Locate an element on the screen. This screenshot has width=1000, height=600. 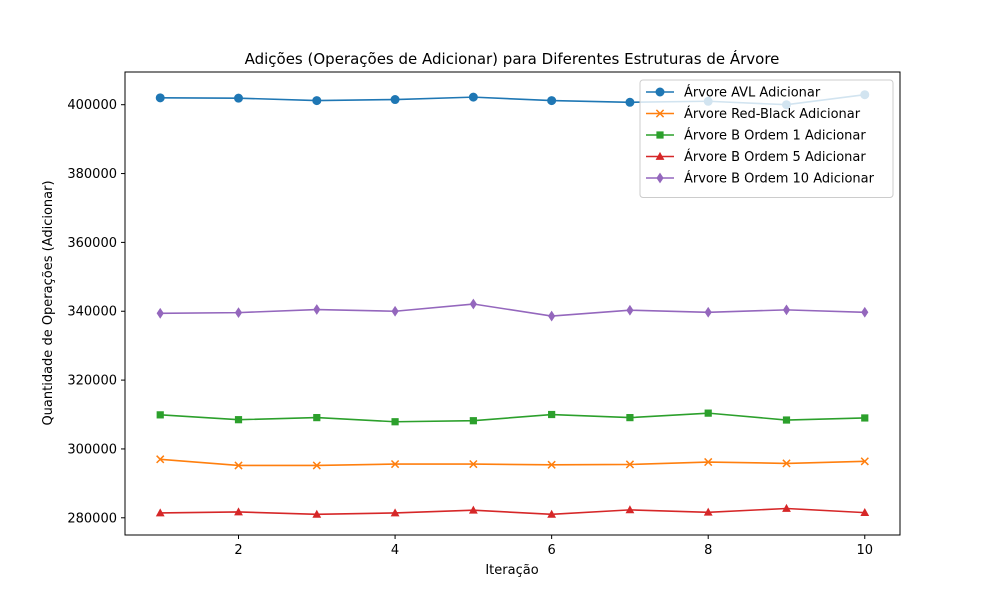
data-point-s3-p8 is located at coordinates (708, 413).